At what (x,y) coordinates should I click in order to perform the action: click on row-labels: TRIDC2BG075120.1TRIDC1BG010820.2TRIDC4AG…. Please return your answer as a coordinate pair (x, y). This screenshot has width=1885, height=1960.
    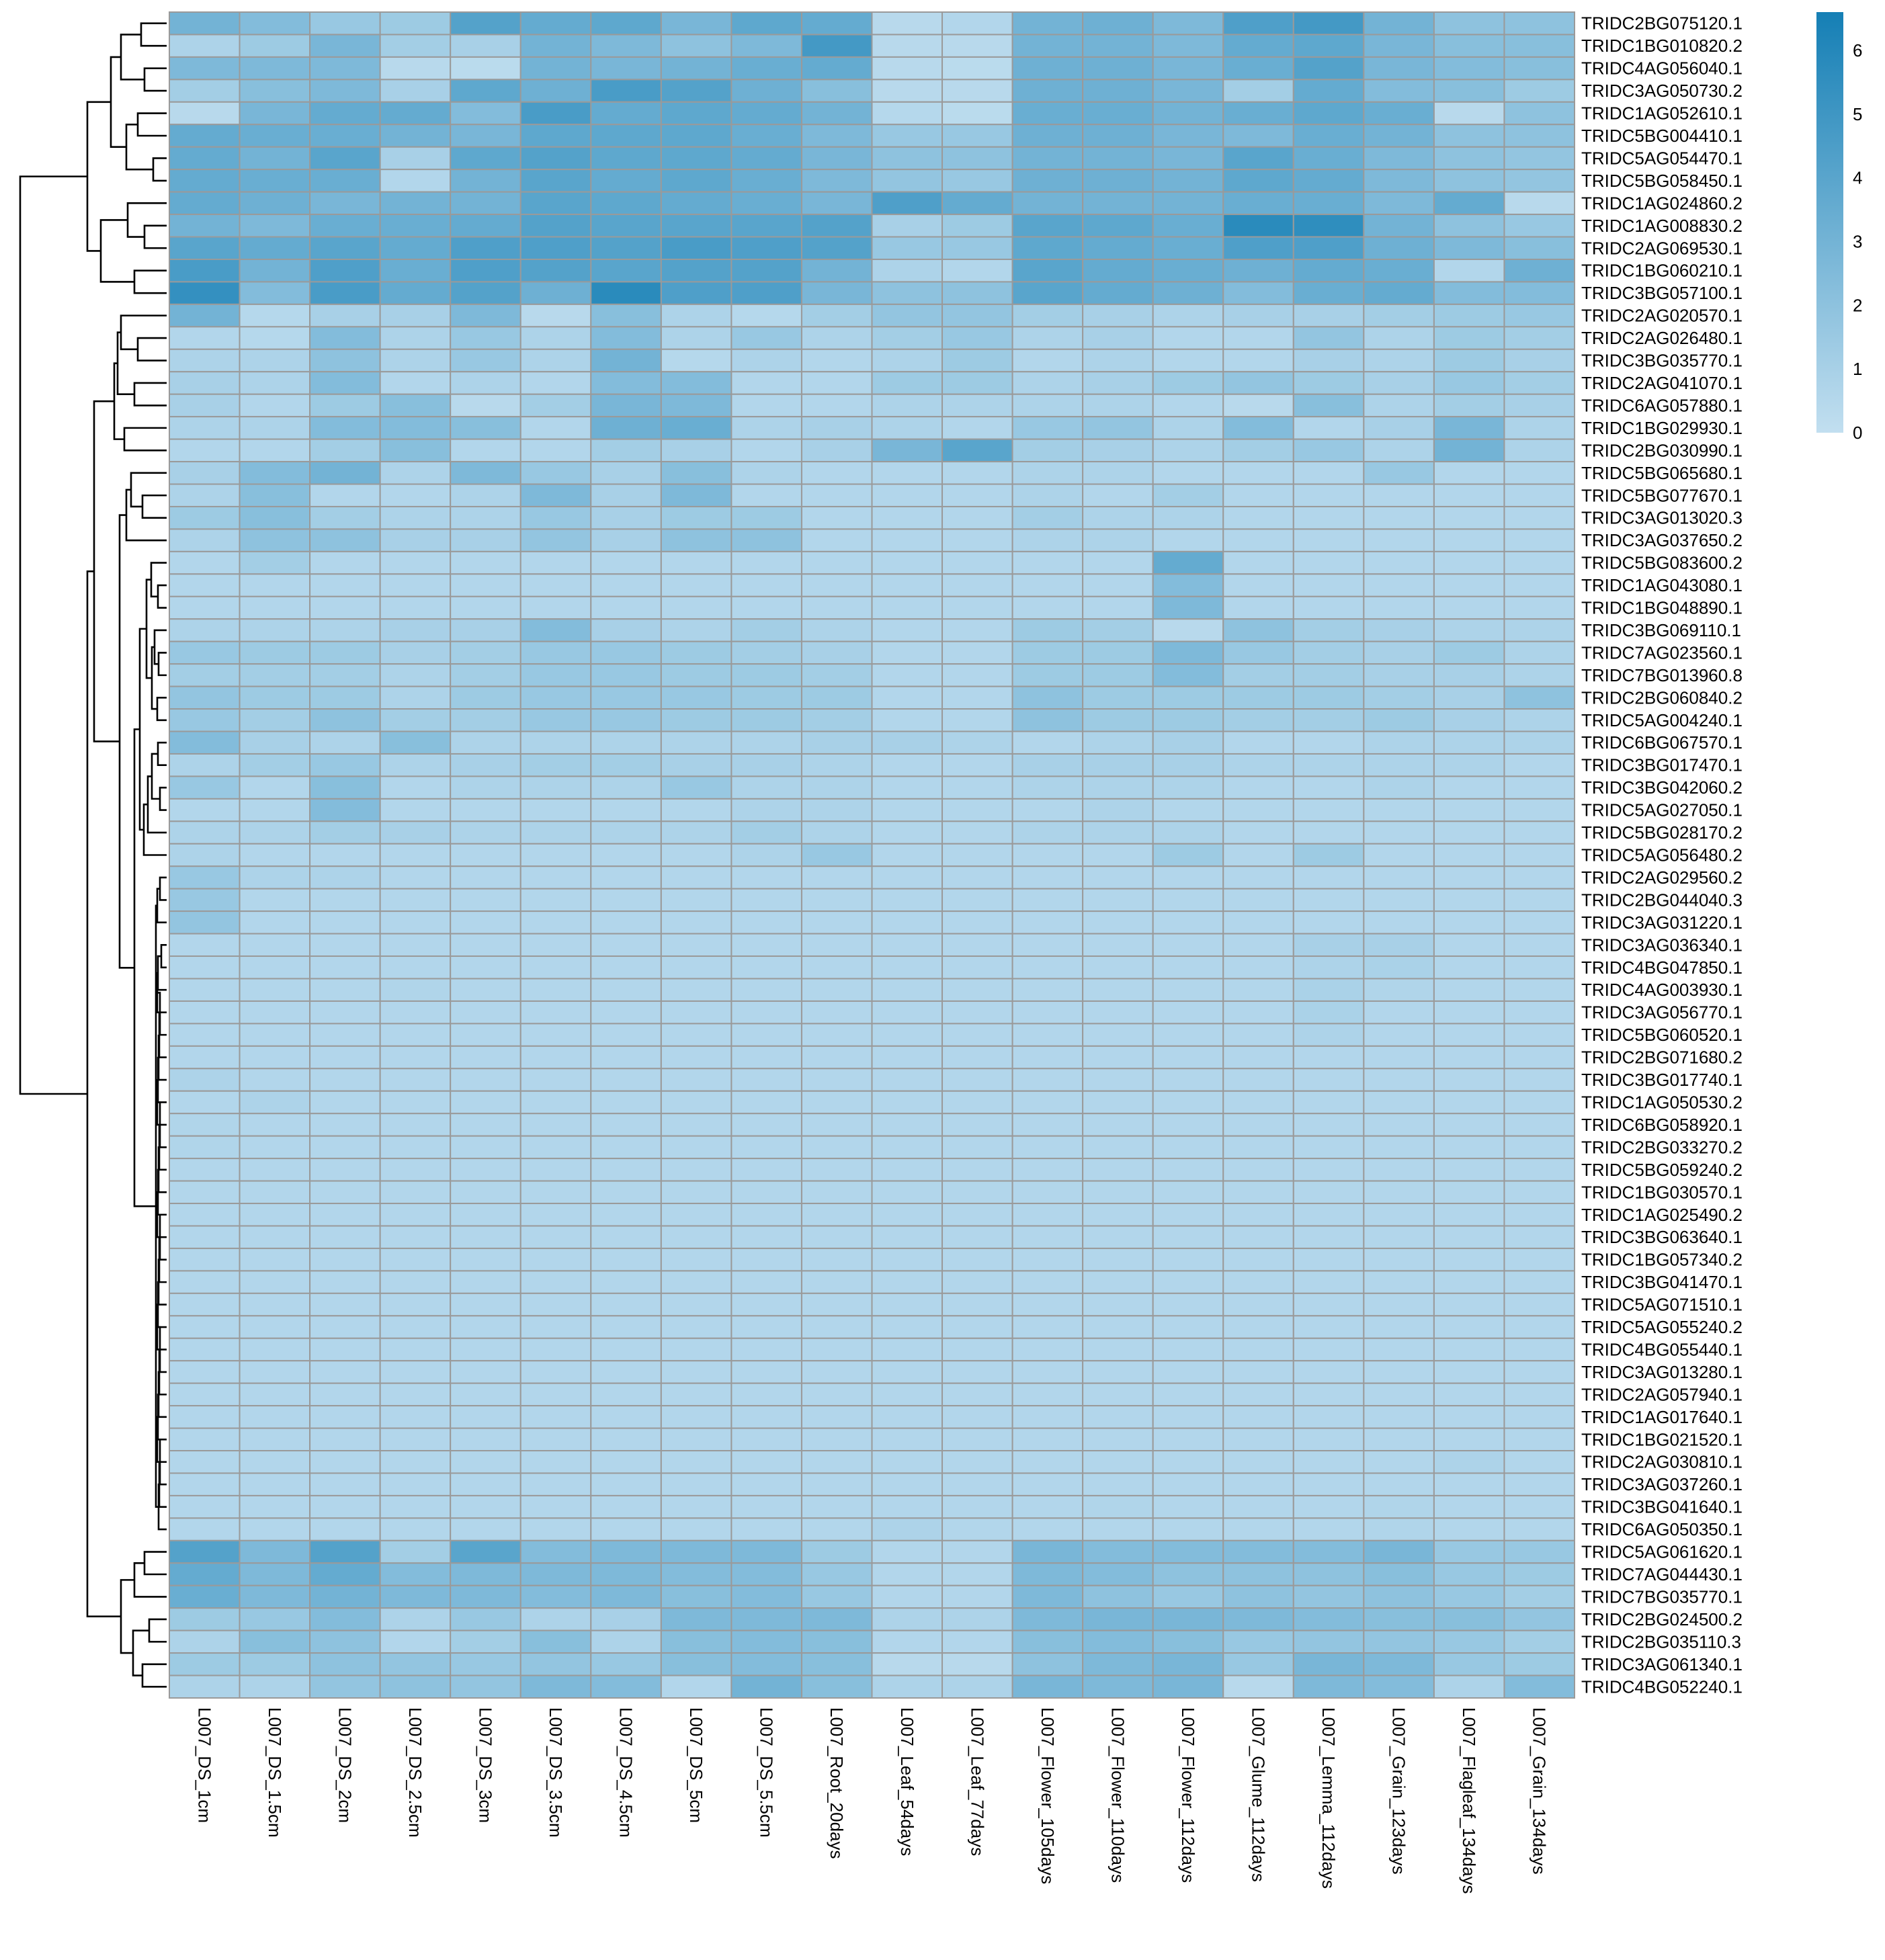
    Looking at the image, I should click on (1662, 855).